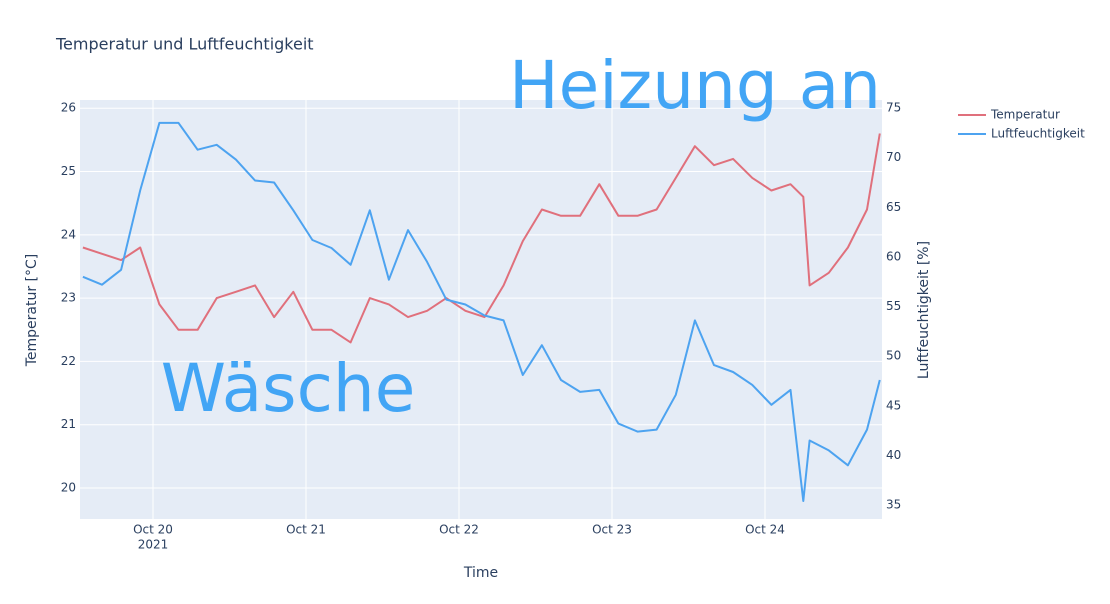  Describe the element at coordinates (893, 505) in the screenshot. I see `y2-tick-label: 35` at that location.